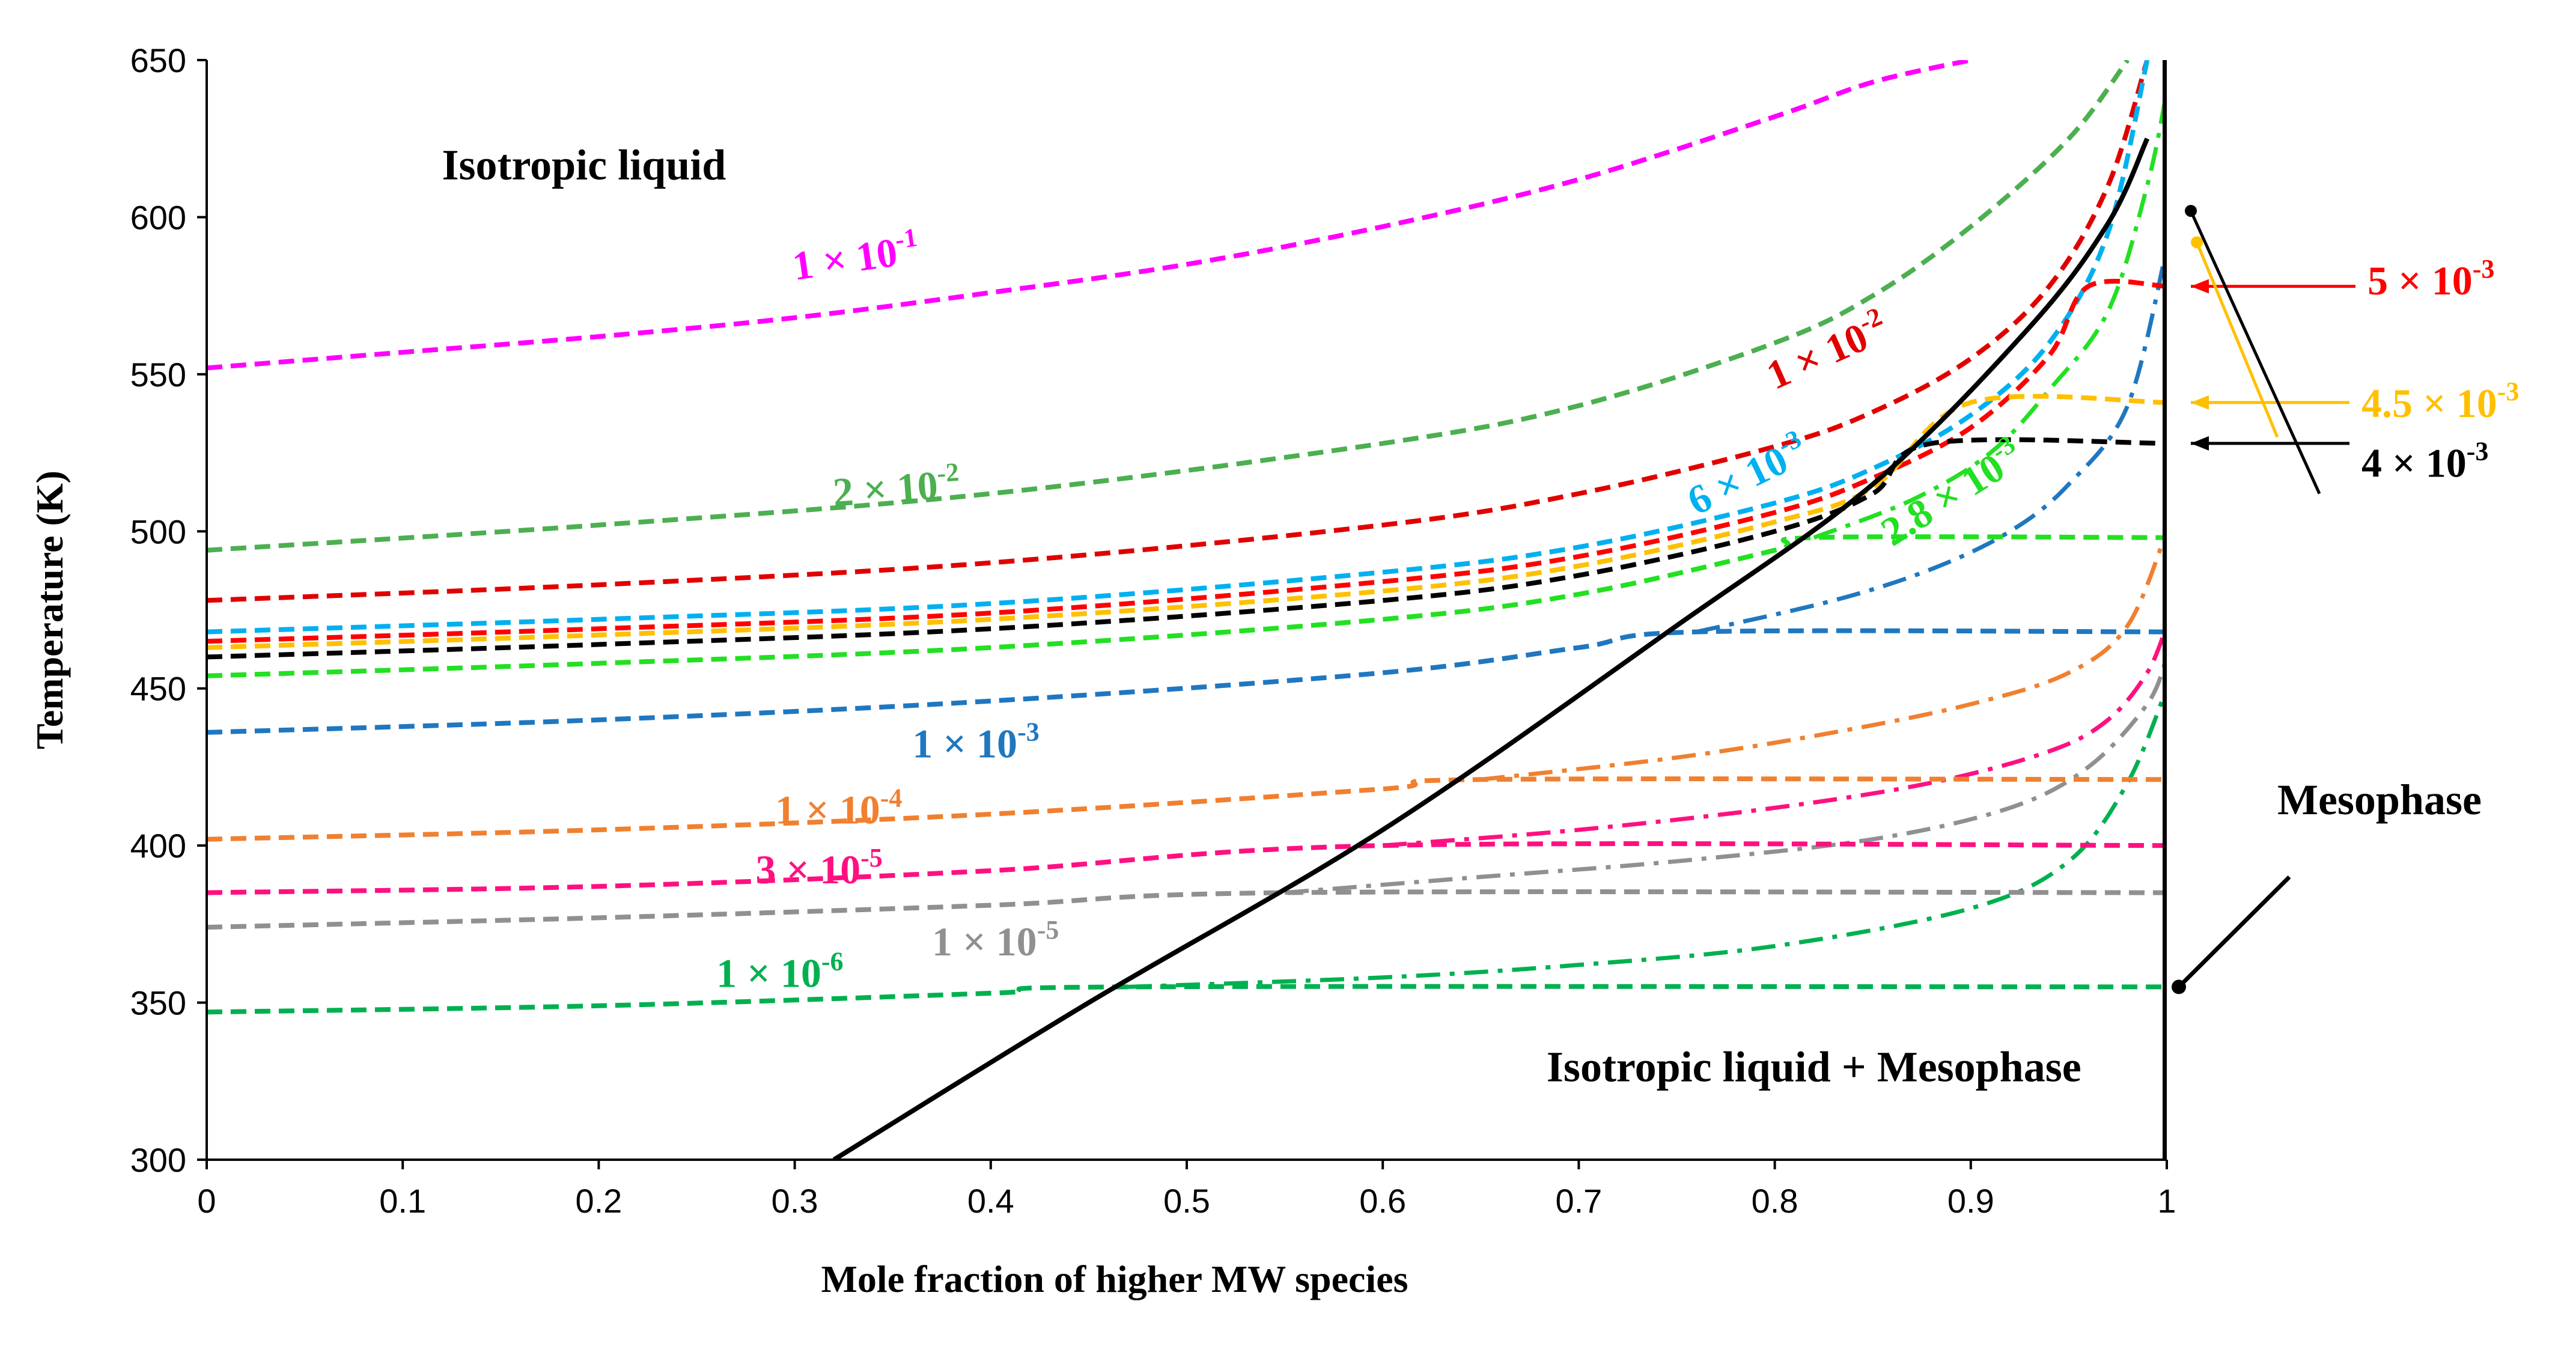 The width and height of the screenshot is (2576, 1358). I want to click on annotation-label-4-10-3: 4 × 10⁻³, so click(2424, 461).